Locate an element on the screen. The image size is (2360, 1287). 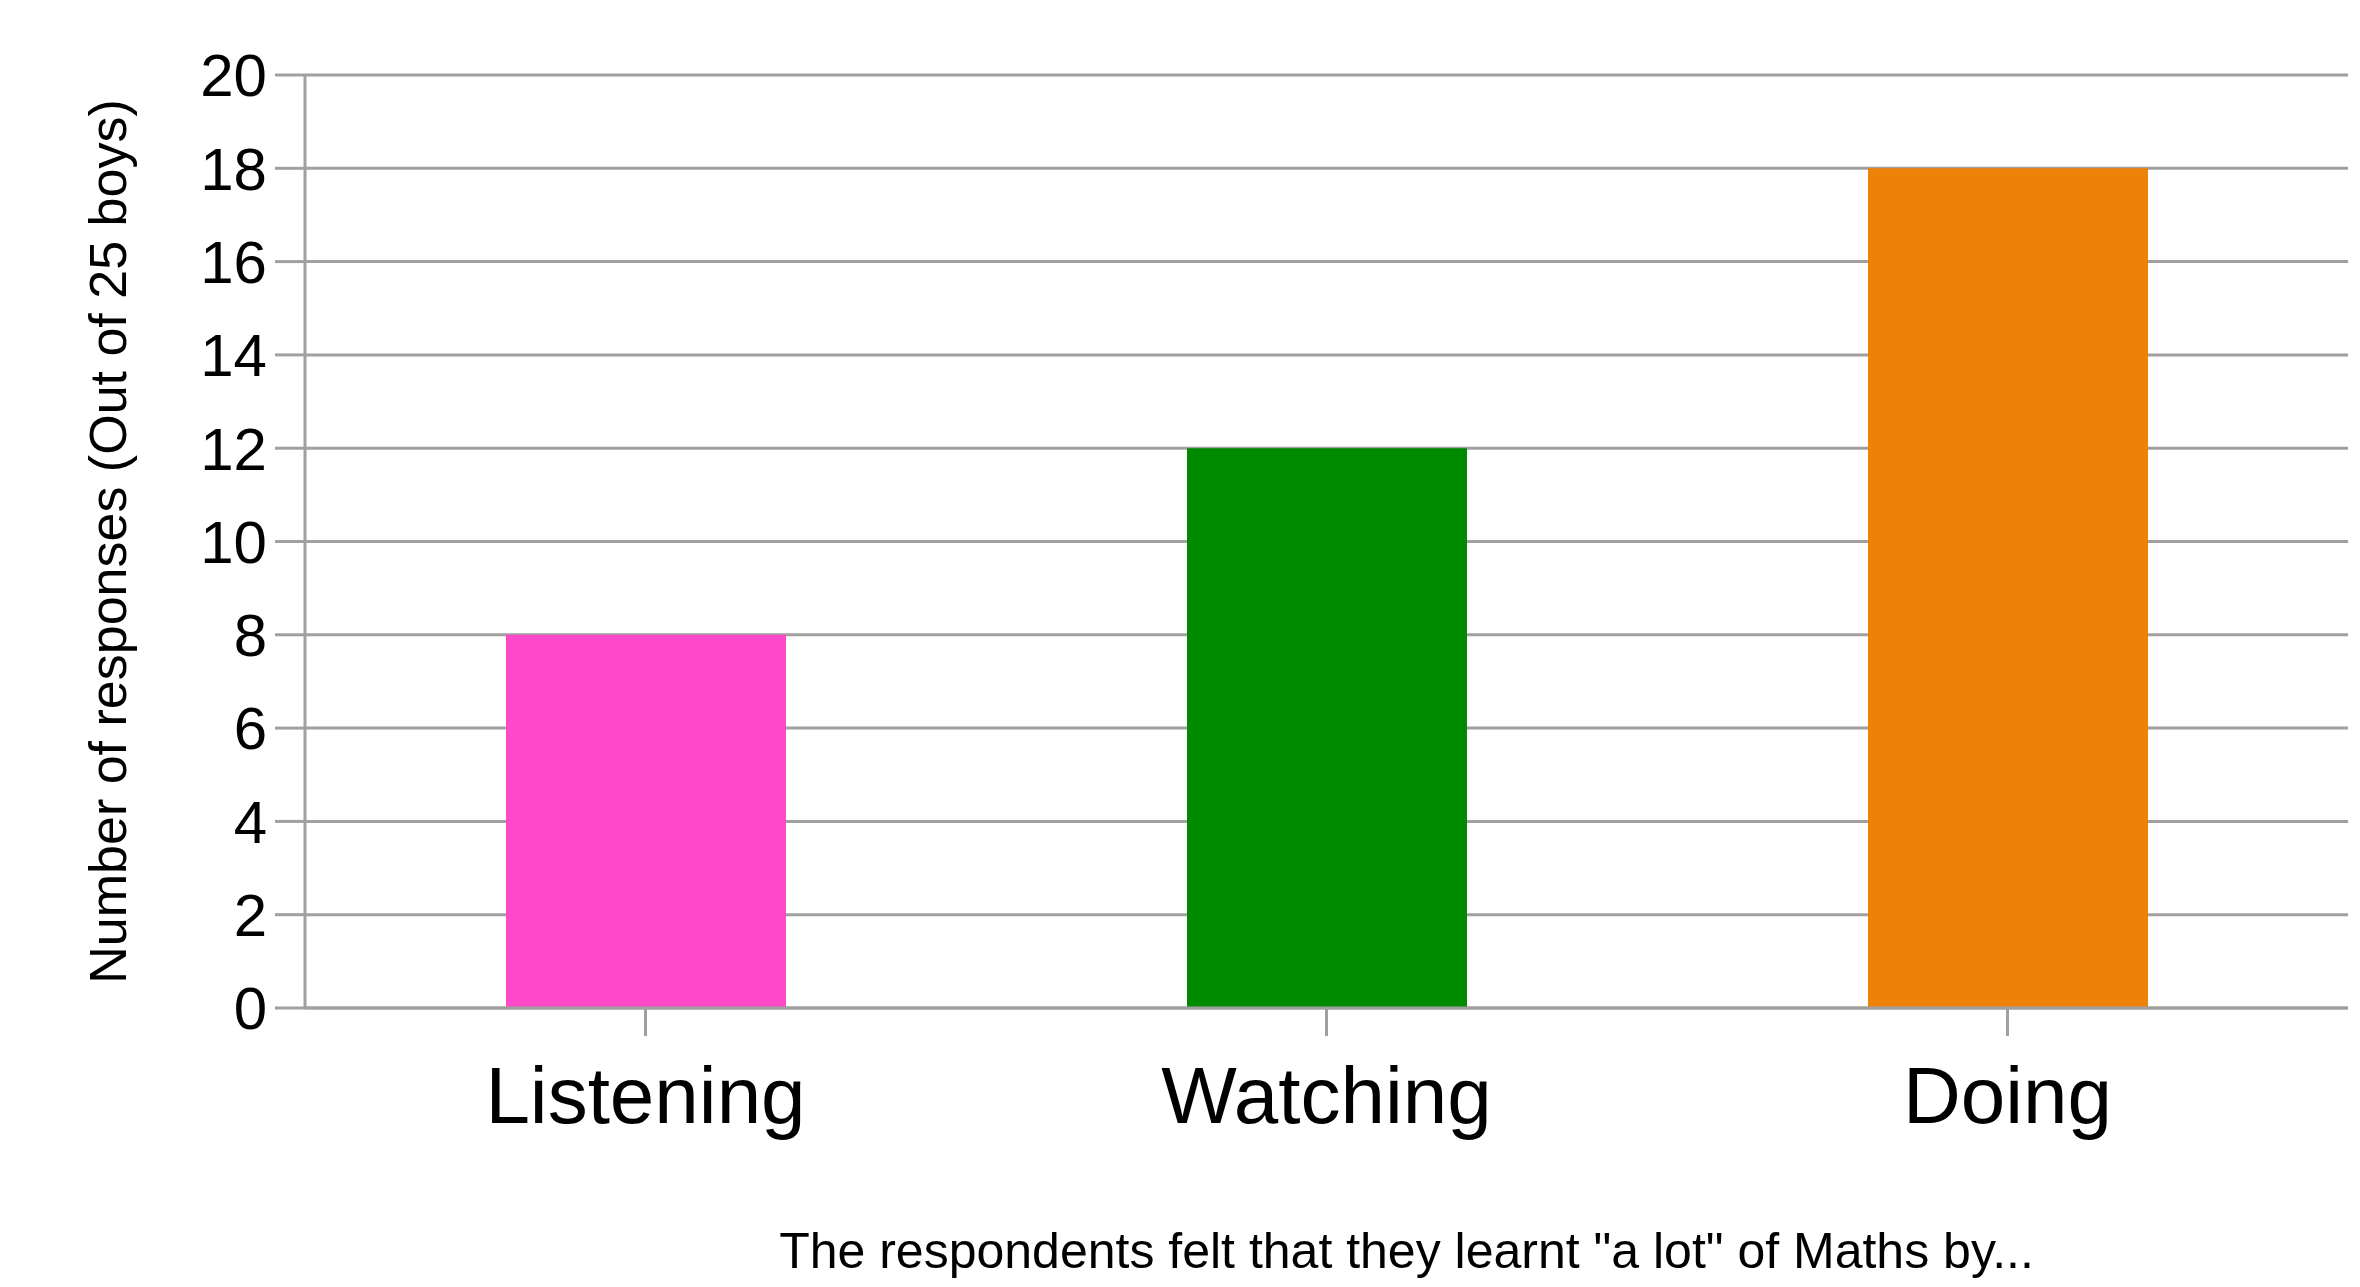
y-tick-label: 8 is located at coordinates (250, 636).